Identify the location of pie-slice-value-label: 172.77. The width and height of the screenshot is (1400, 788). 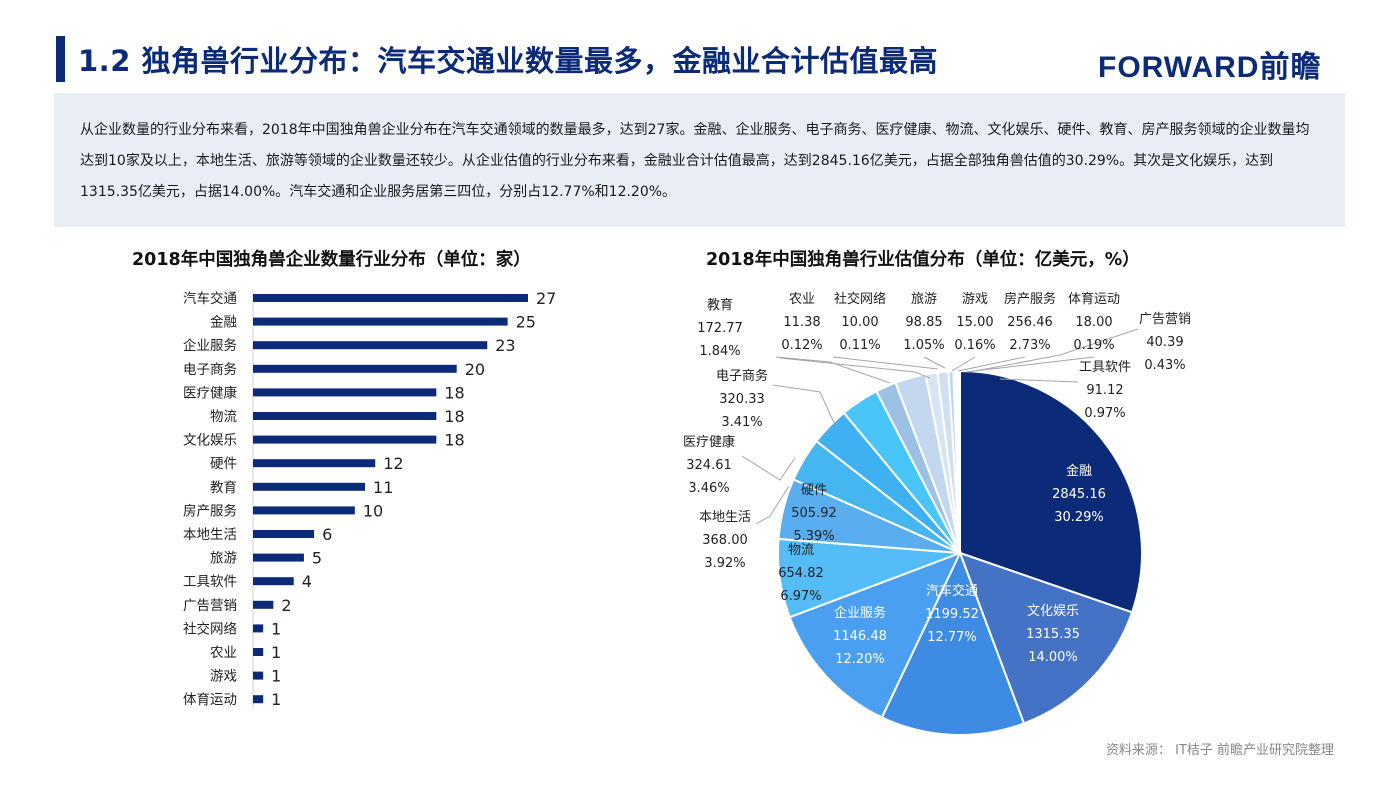
(720, 328).